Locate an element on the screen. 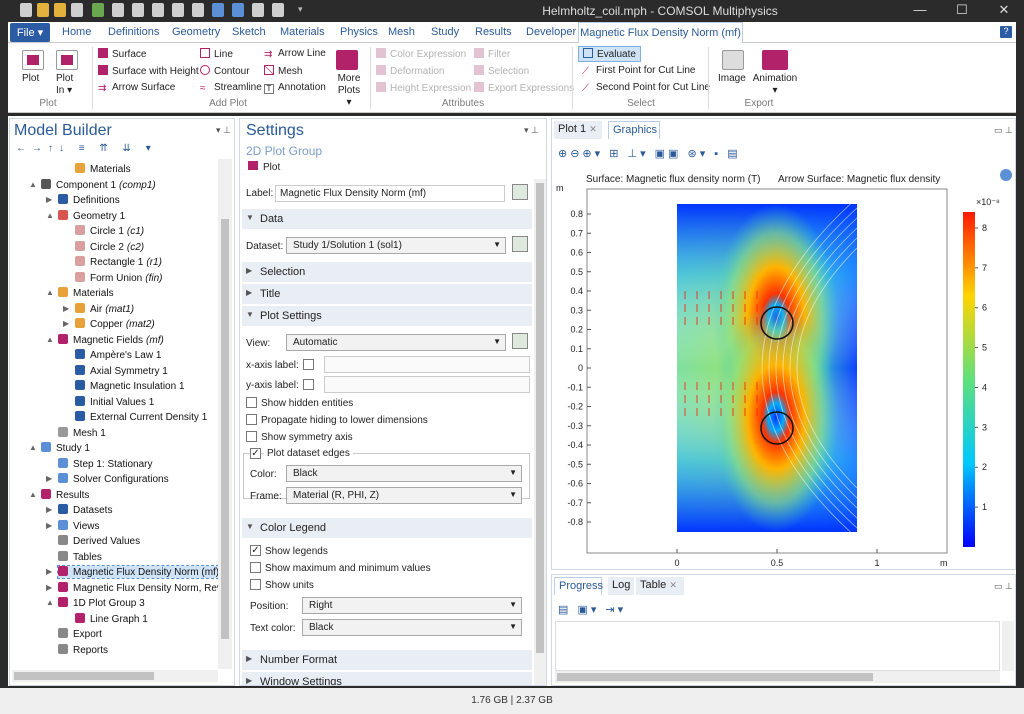 The image size is (1024, 714). save-icon is located at coordinates (77, 10).